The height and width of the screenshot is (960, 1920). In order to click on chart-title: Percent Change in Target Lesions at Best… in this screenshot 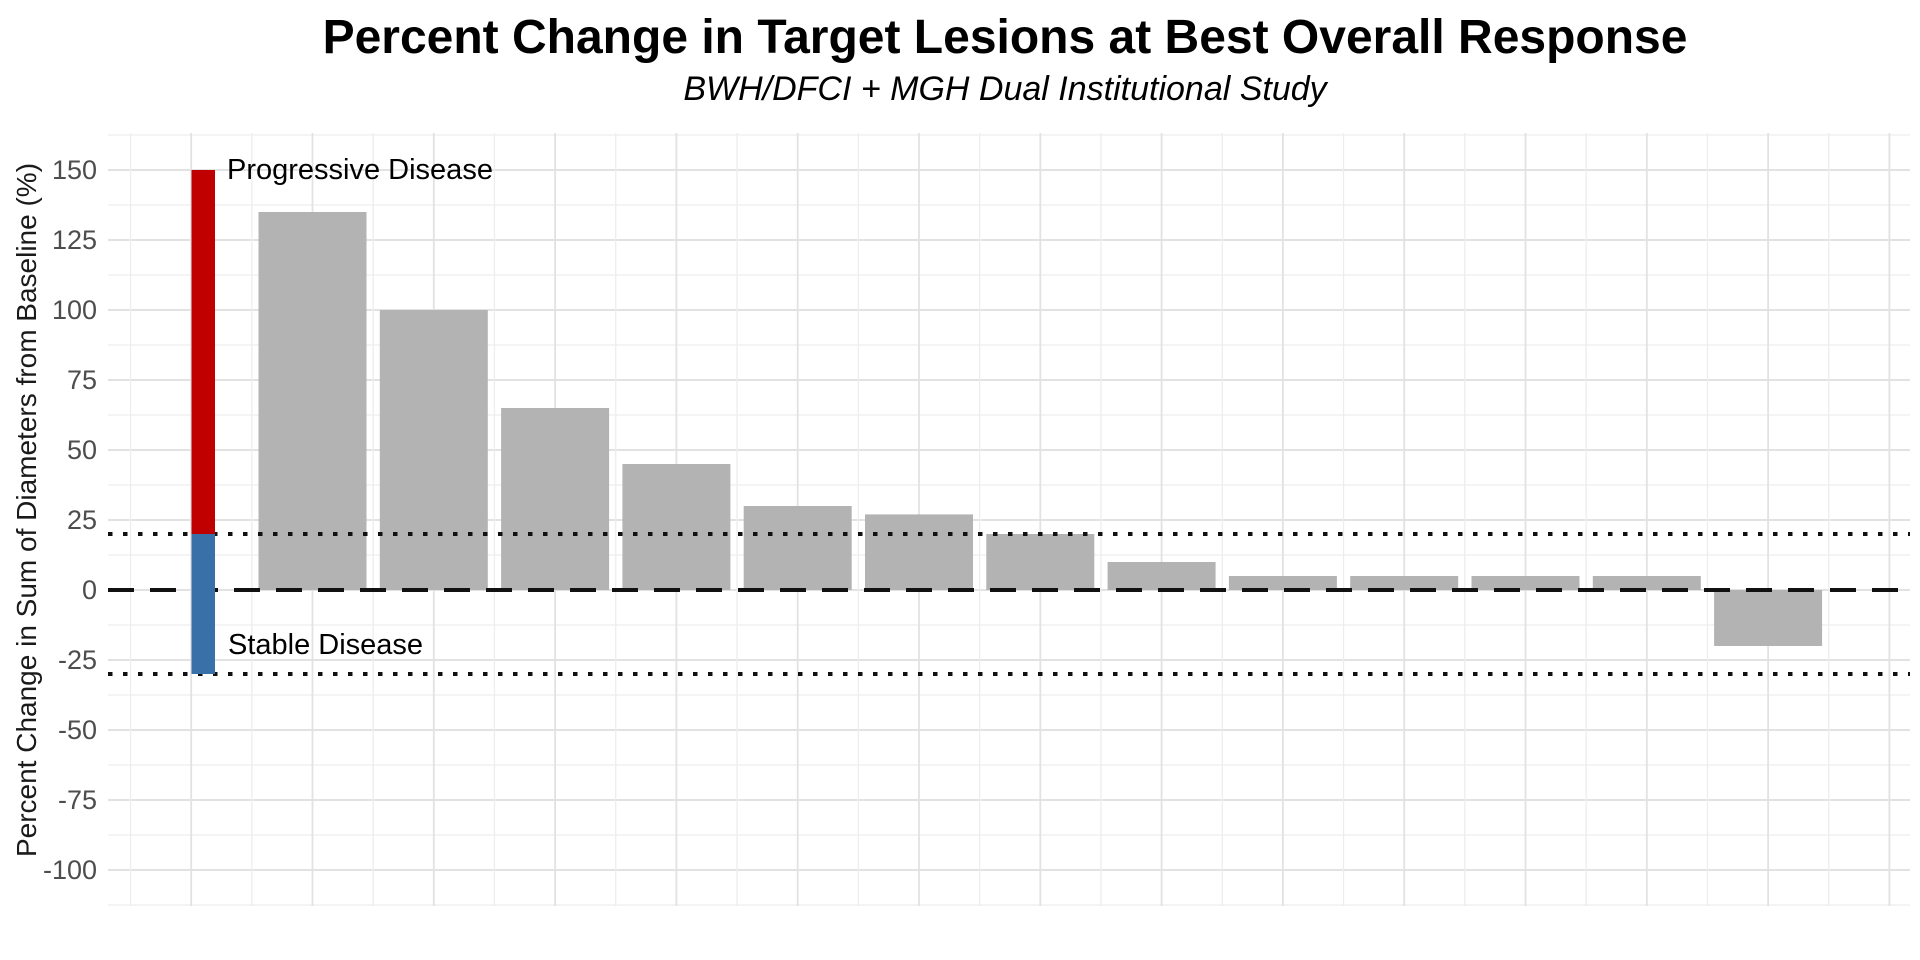, I will do `click(1005, 37)`.